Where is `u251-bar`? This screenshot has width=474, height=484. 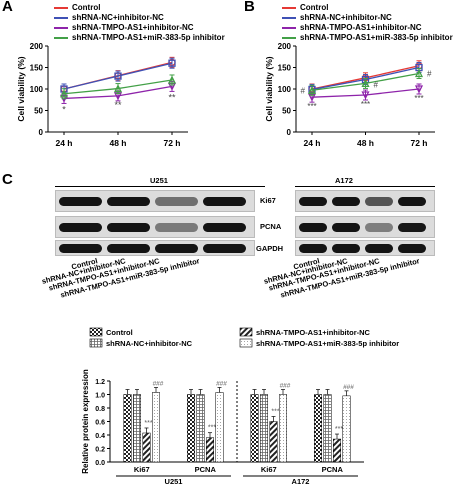
u251-bar is located at coordinates (160, 186).